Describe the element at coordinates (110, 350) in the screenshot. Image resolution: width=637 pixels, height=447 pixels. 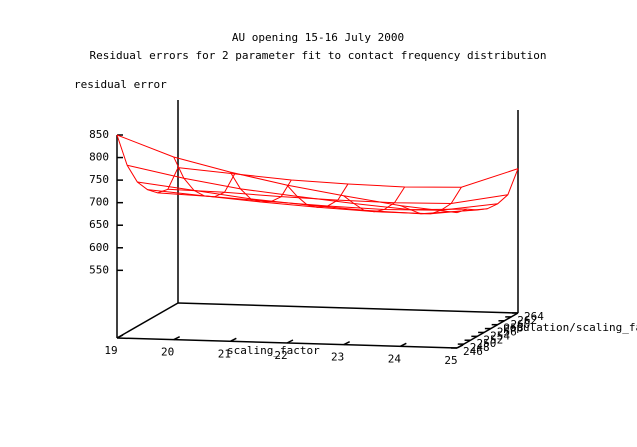
I see `x-tick-label: 19` at that location.